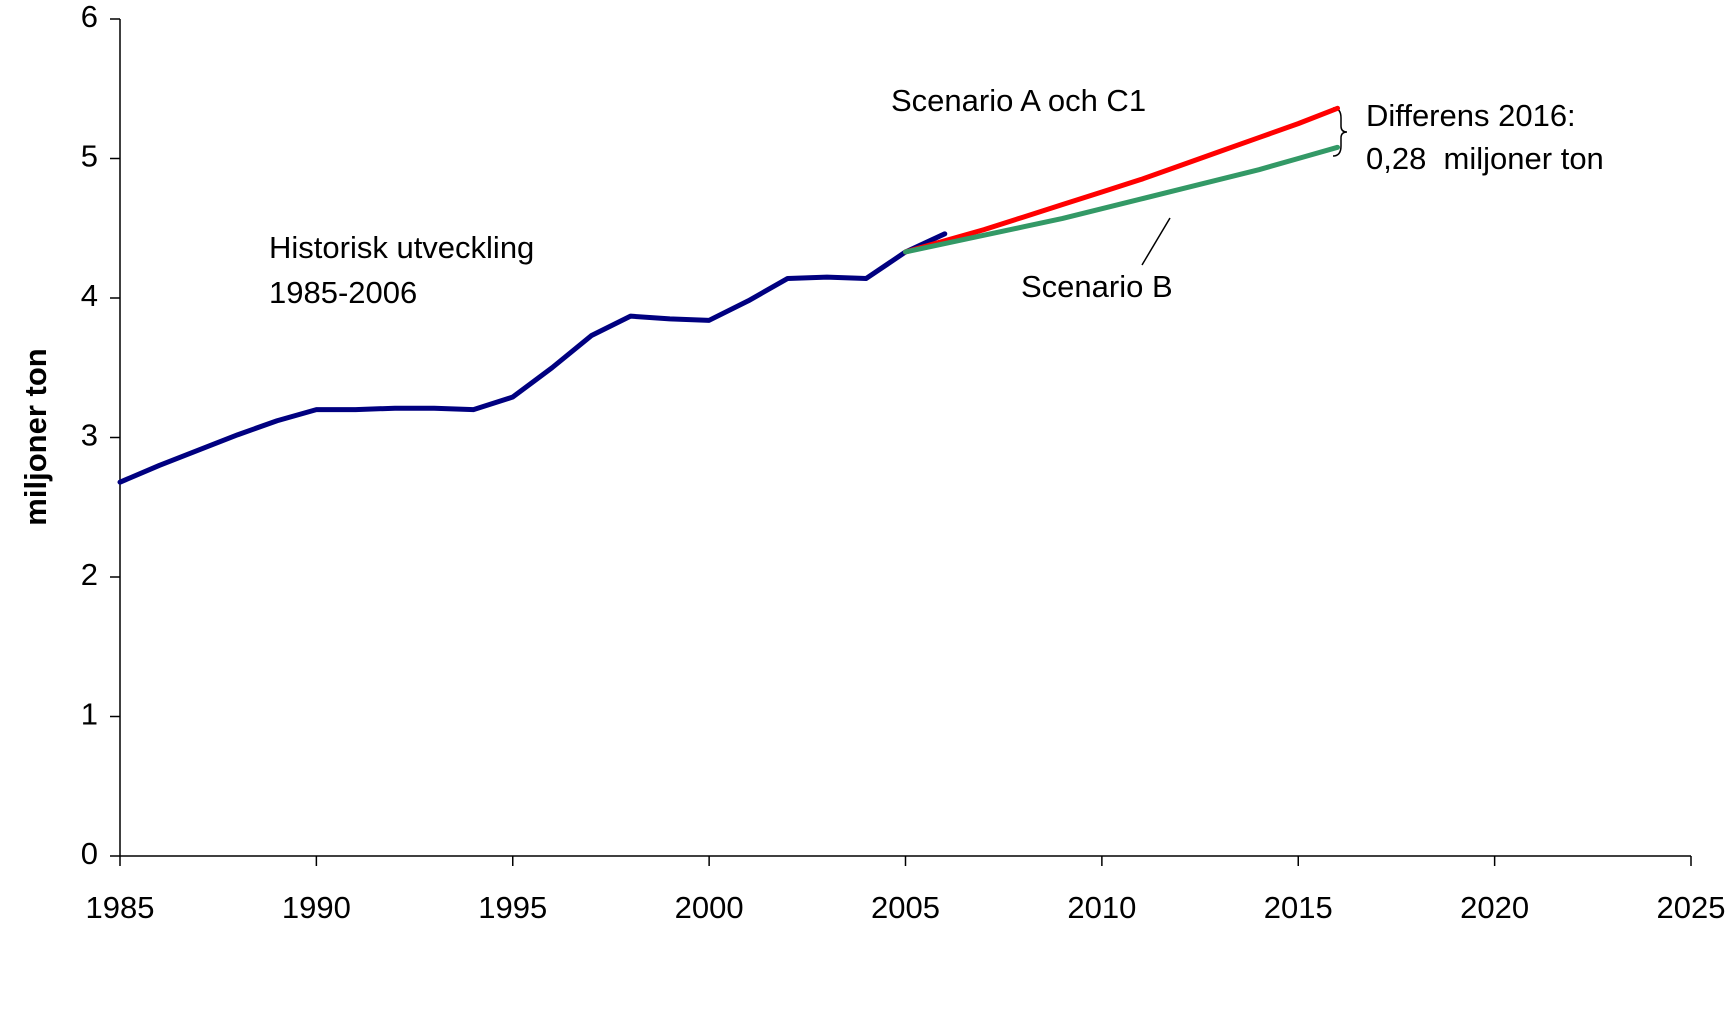  What do you see at coordinates (1691, 907) in the screenshot?
I see `x-tick-label: 2025` at bounding box center [1691, 907].